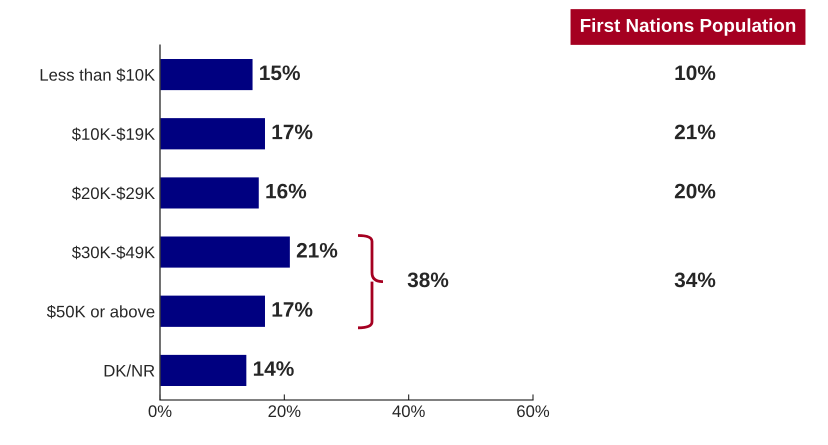 This screenshot has width=828, height=445. Describe the element at coordinates (695, 280) in the screenshot. I see `text: 34%` at that location.